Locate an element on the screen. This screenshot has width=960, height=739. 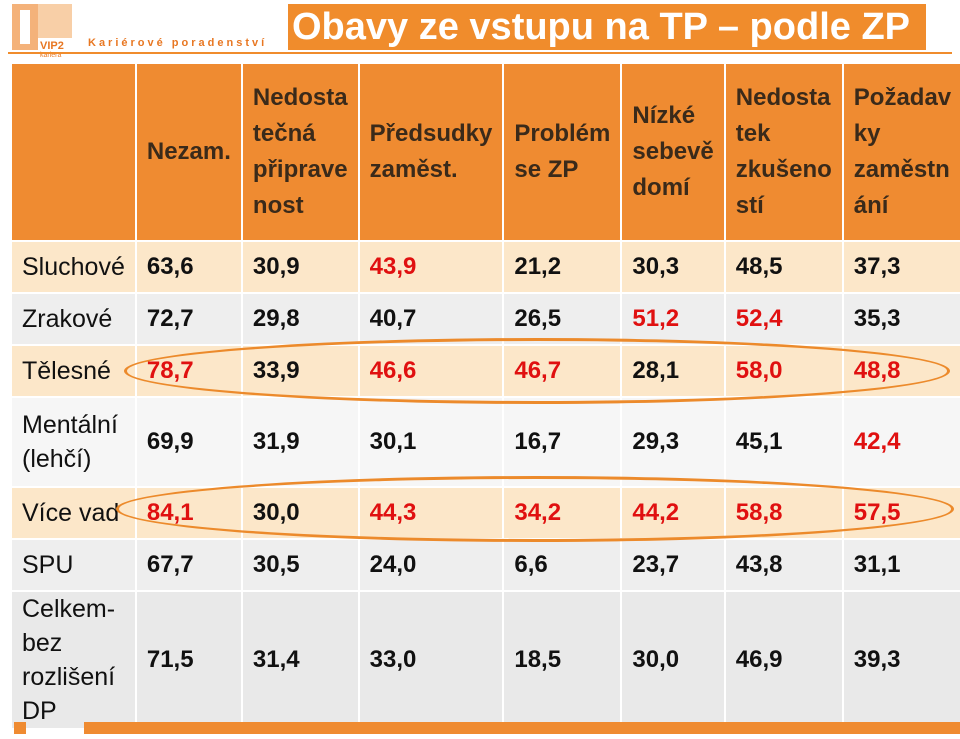
table-cell: 48,8 is located at coordinates (901, 372).